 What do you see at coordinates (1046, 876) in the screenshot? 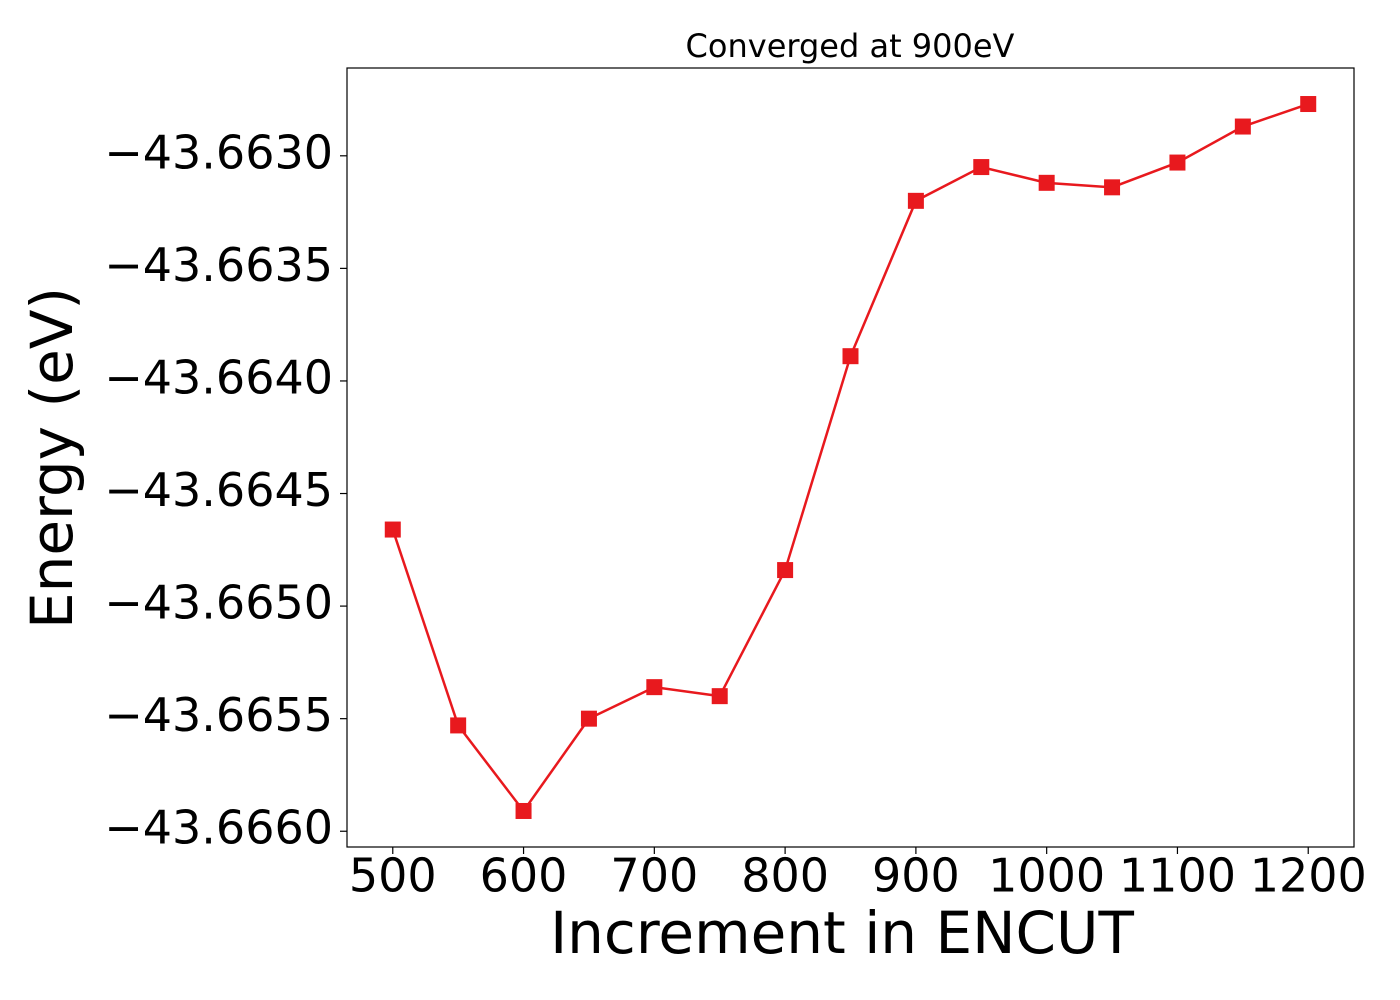
I see `x-tick-label: 1000` at bounding box center [1046, 876].